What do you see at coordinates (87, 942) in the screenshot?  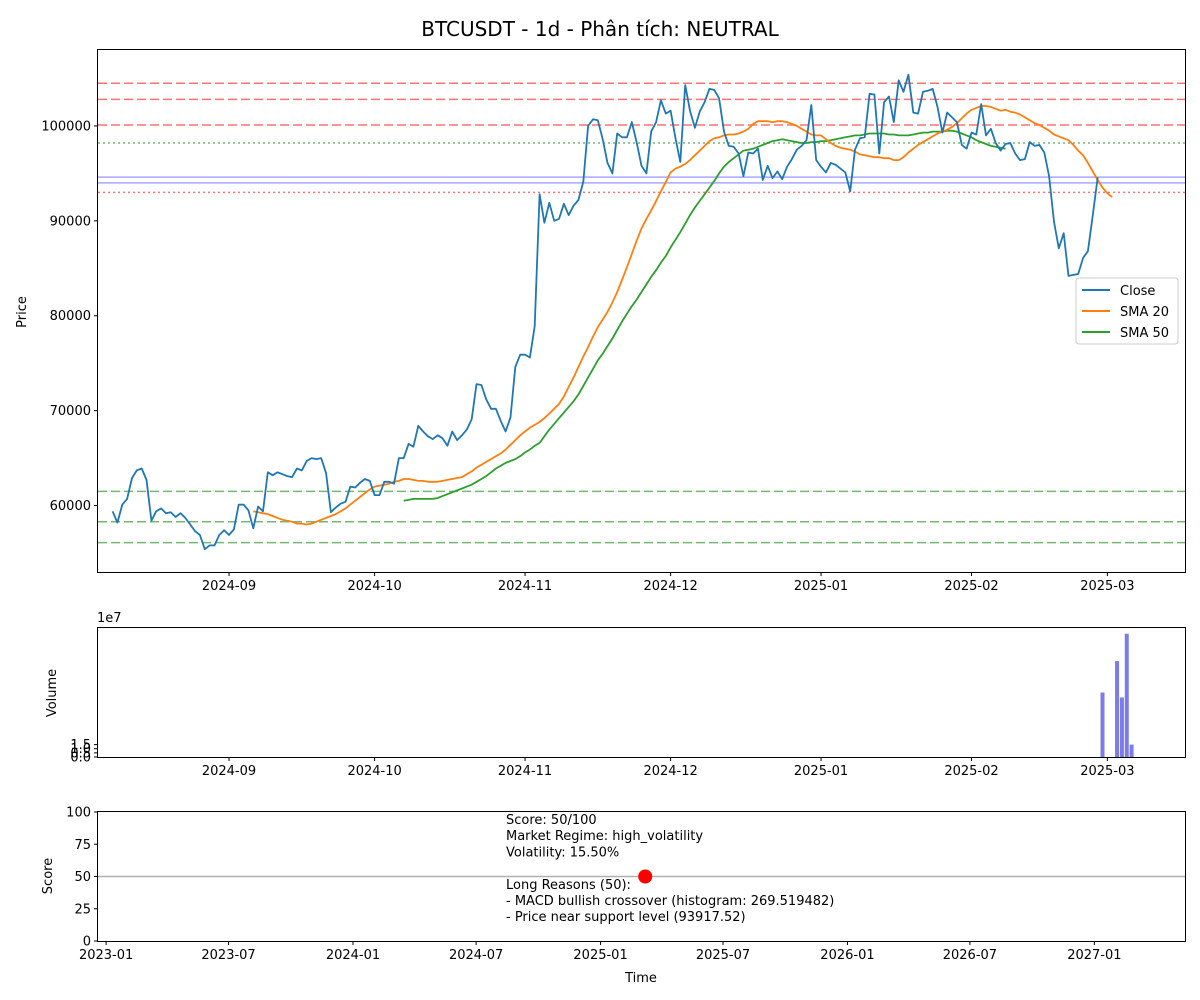 I see `score-y-tick-label-0: 0` at bounding box center [87, 942].